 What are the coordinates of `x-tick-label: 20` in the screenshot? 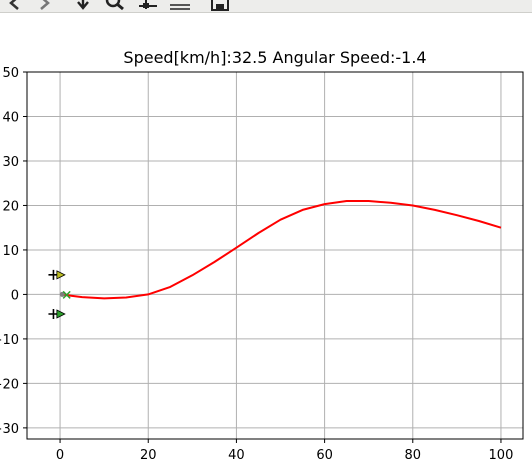 It's located at (148, 455).